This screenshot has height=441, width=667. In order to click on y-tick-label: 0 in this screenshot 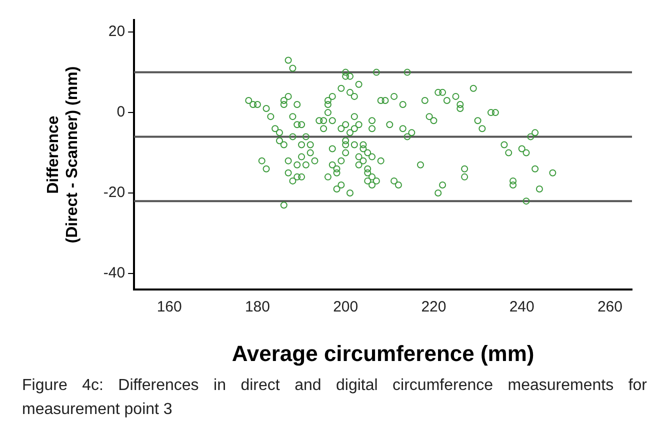, I will do `click(121, 112)`.